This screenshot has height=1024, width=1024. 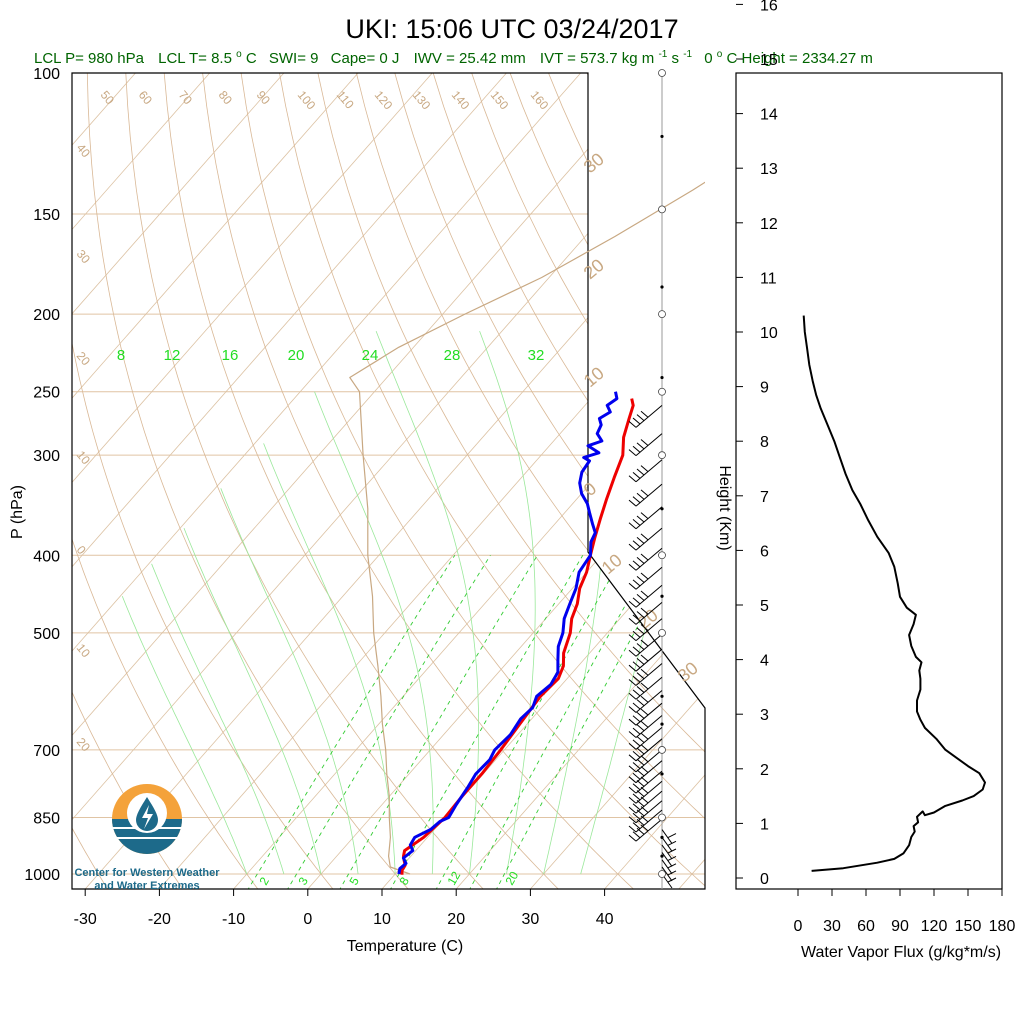 I want to click on temperature-tick-label: 10, so click(x=382, y=919).